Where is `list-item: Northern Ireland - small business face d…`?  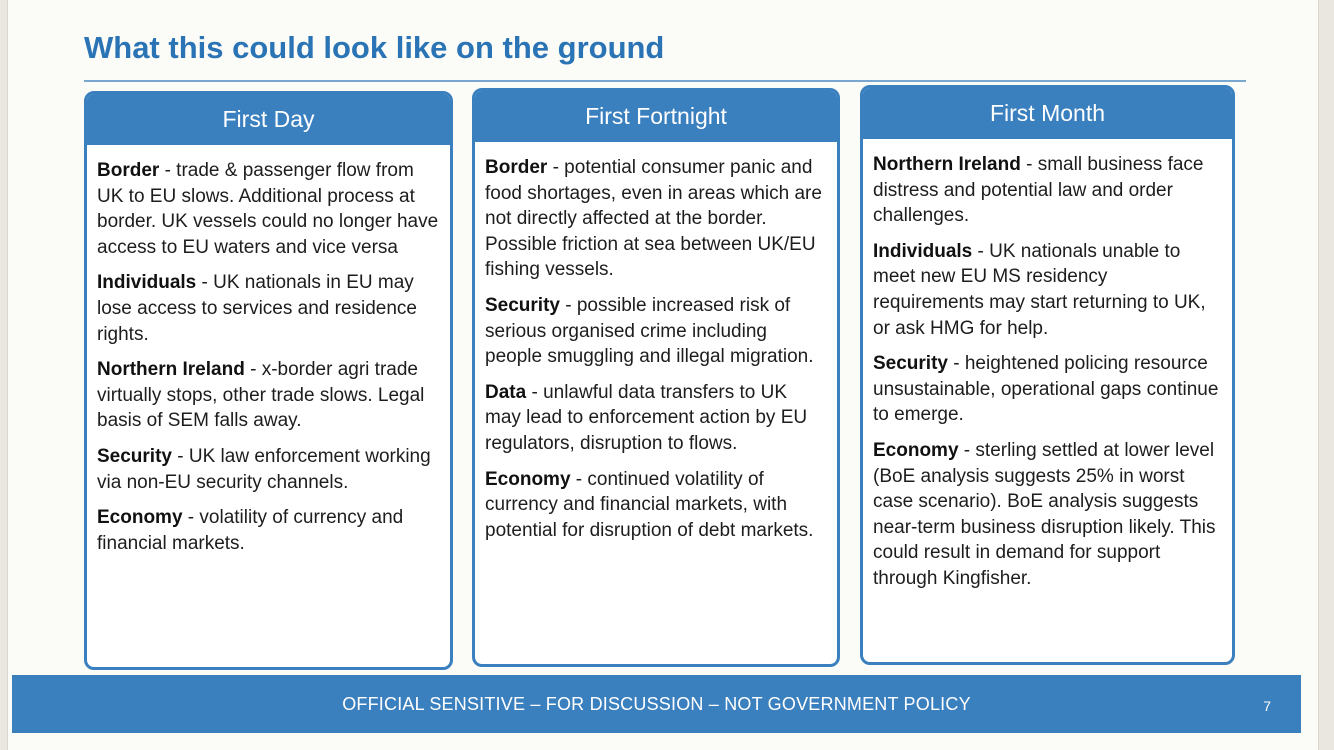
list-item: Northern Ireland - small business face d… is located at coordinates (1047, 190).